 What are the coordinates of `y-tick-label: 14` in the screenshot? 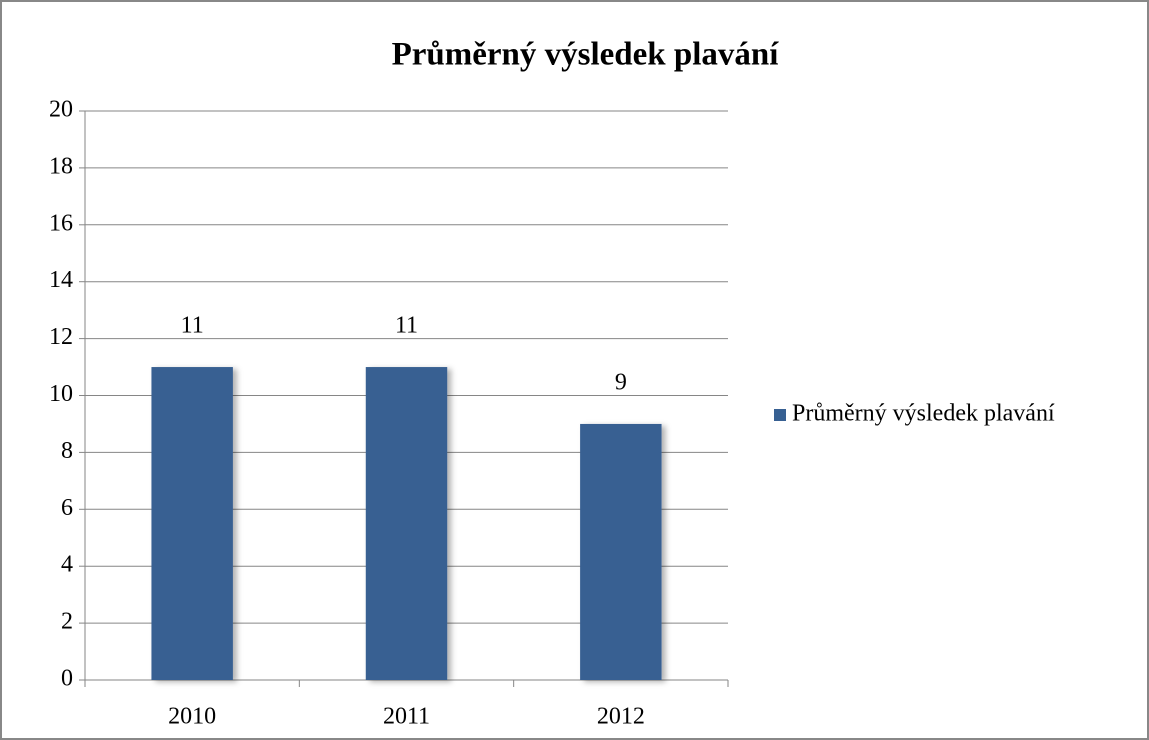 It's located at (61, 280).